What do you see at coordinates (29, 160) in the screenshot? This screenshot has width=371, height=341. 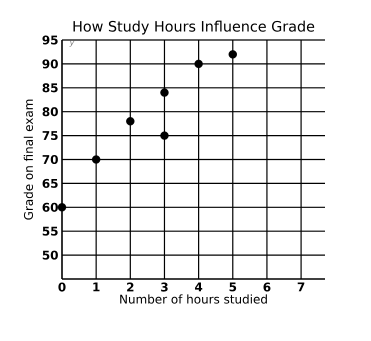 I see `y-axis-title: Grade on final exam` at bounding box center [29, 160].